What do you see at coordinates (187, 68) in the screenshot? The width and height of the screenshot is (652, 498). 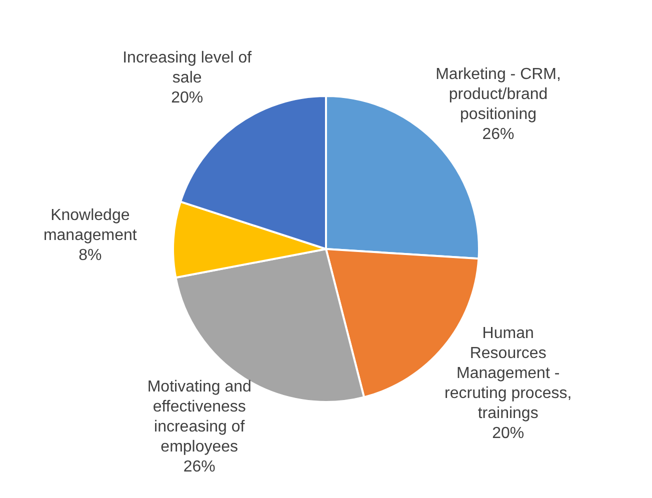 I see `slice-label: Increasing level of sale` at bounding box center [187, 68].